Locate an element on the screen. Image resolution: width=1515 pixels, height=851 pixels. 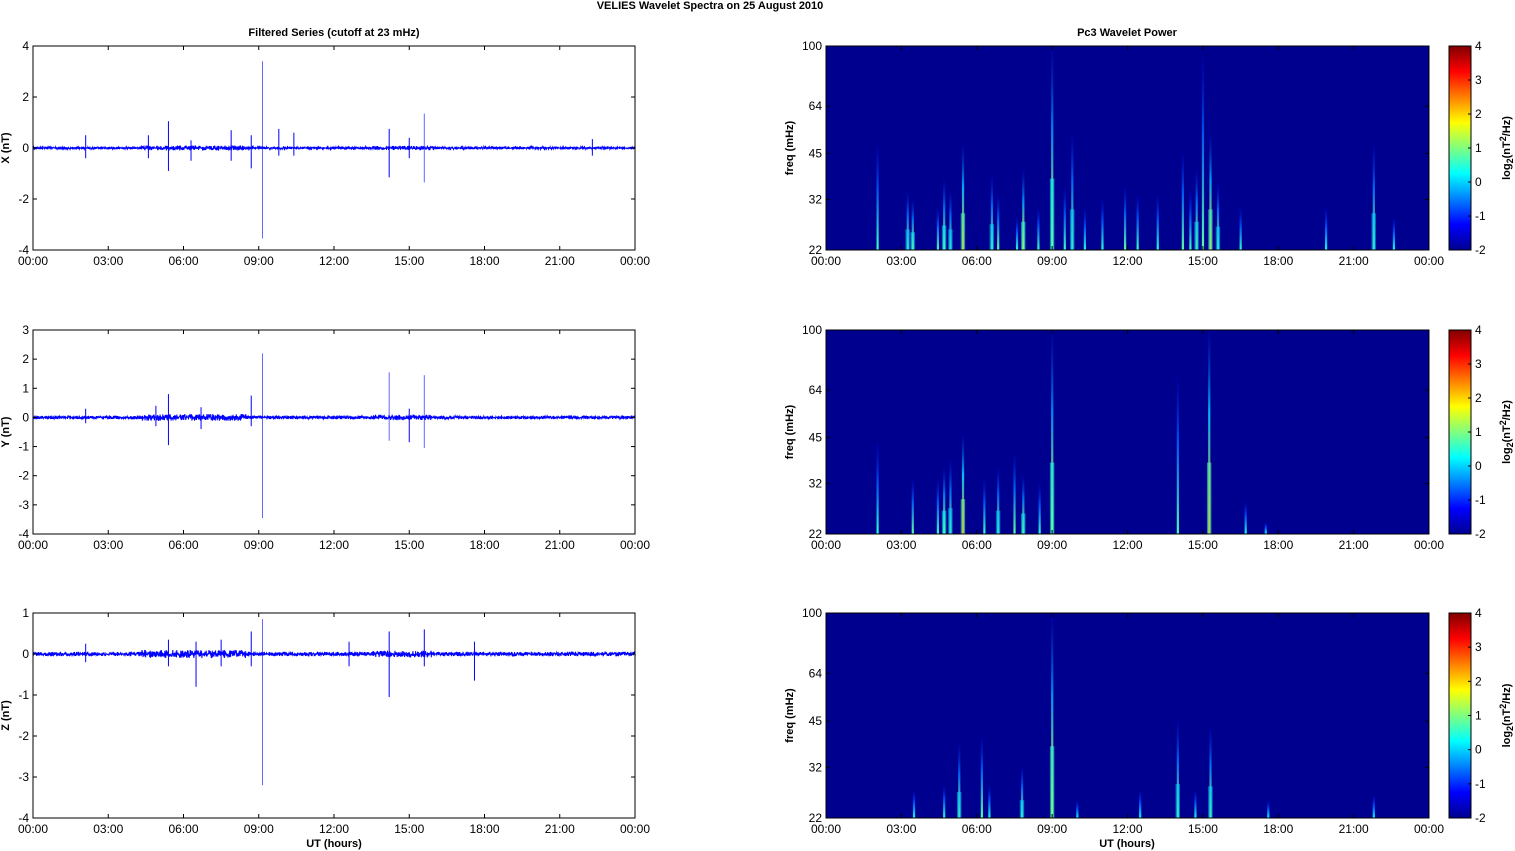
ytick-label: -4 is located at coordinates (23, 534).